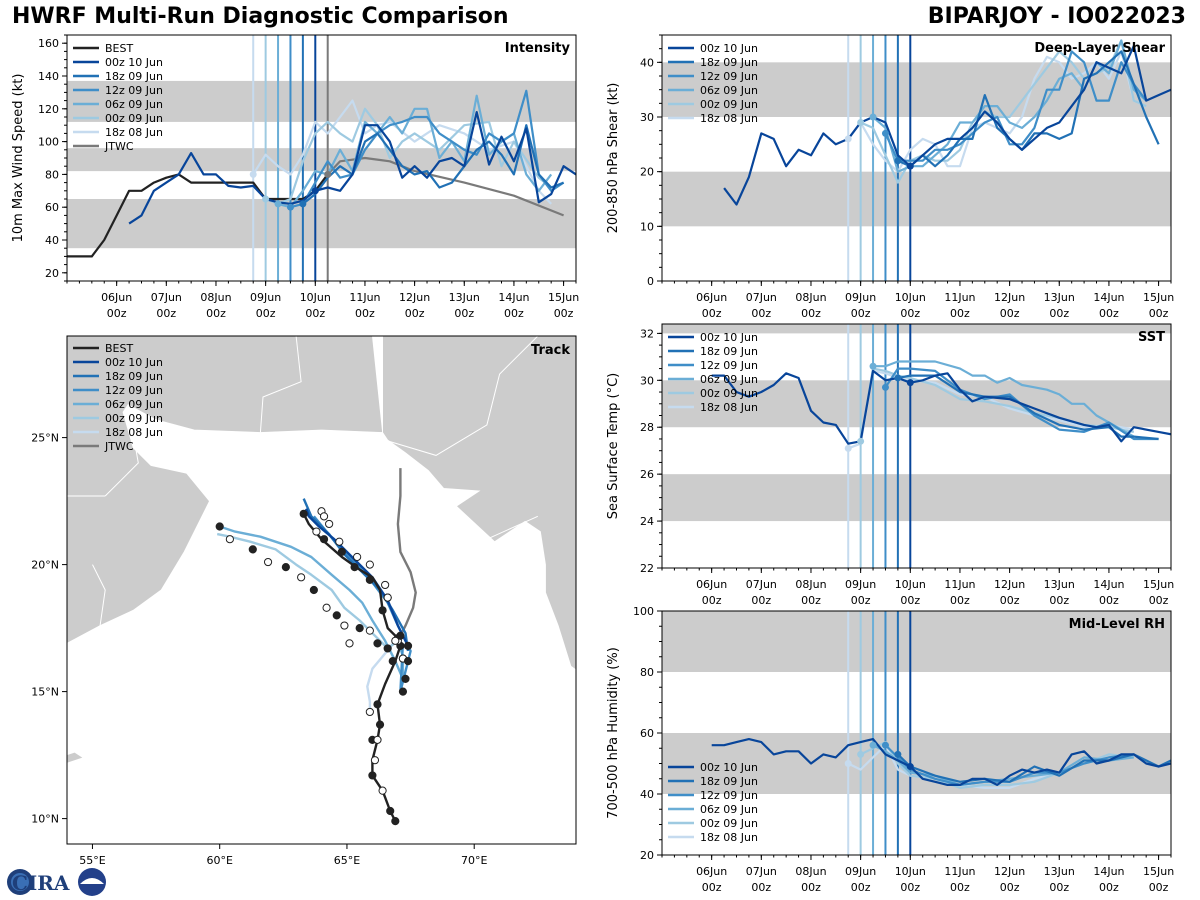  I want to click on y-tick-label: 160, so click(48, 43).